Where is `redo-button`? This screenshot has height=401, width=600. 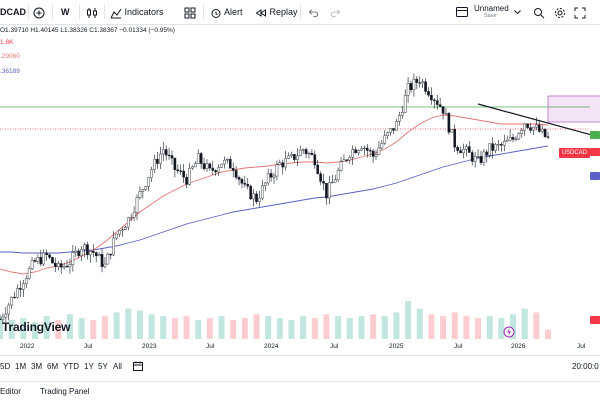 redo-button is located at coordinates (335, 12).